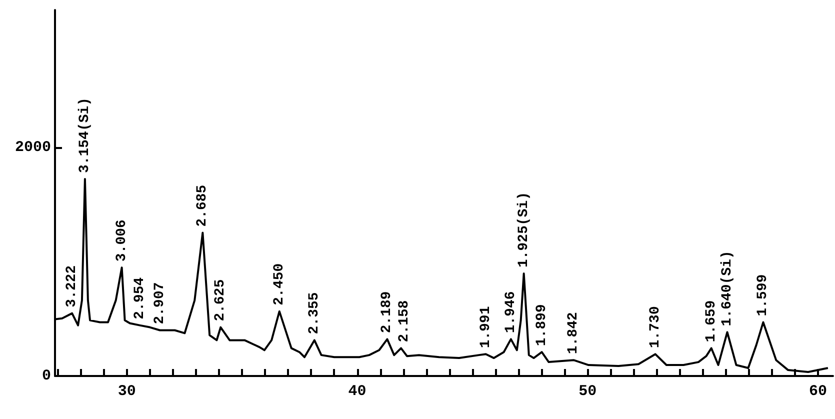 This screenshot has height=419, width=835. What do you see at coordinates (314, 313) in the screenshot?
I see `annotation: 2.355` at bounding box center [314, 313].